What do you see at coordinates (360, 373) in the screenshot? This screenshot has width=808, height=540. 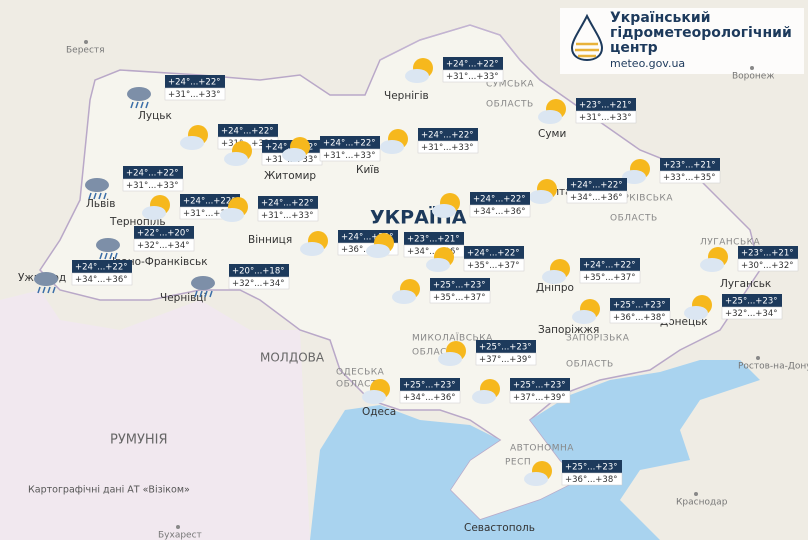 I see `region-label: ОДЕСЬКА` at bounding box center [360, 373].